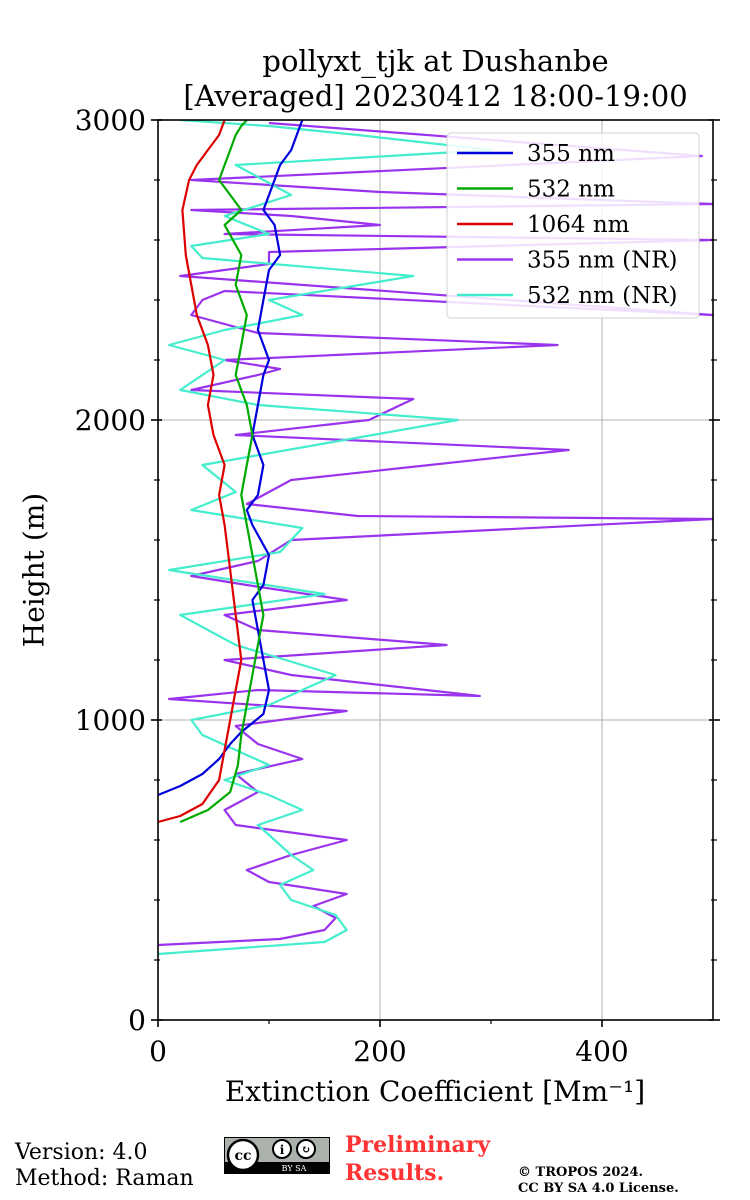  What do you see at coordinates (137, 1020) in the screenshot?
I see `y-tick-label: 0` at bounding box center [137, 1020].